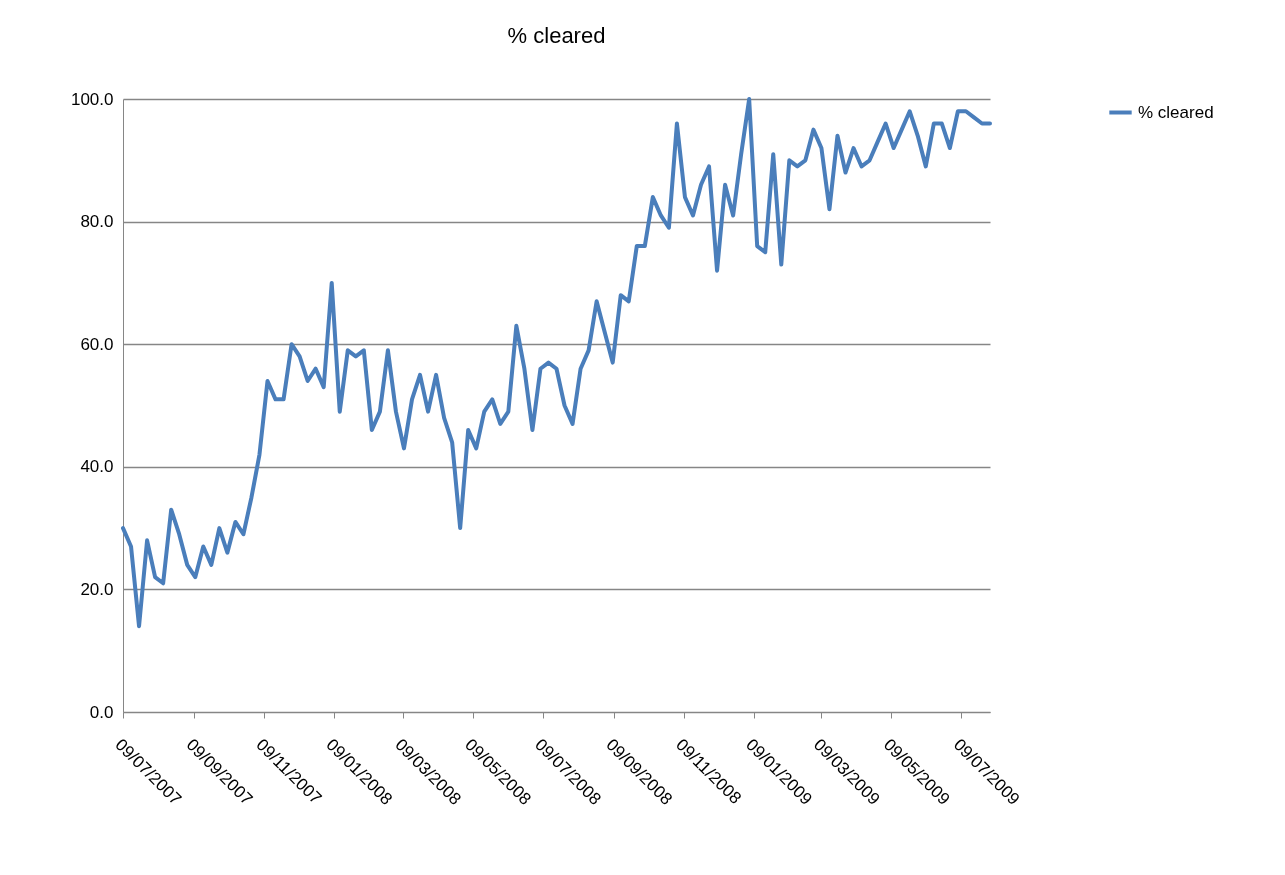  I want to click on y-tick-label: 0.0, so click(101, 712).